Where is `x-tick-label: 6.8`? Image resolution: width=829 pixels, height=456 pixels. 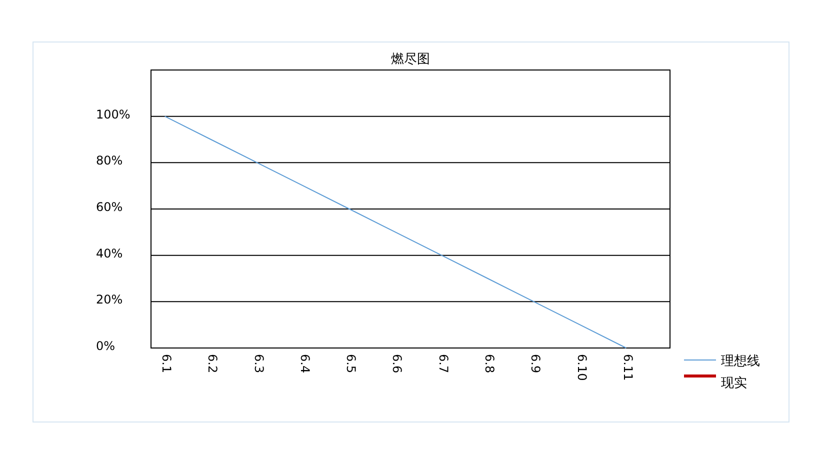 x-tick-label: 6.8 is located at coordinates (489, 364).